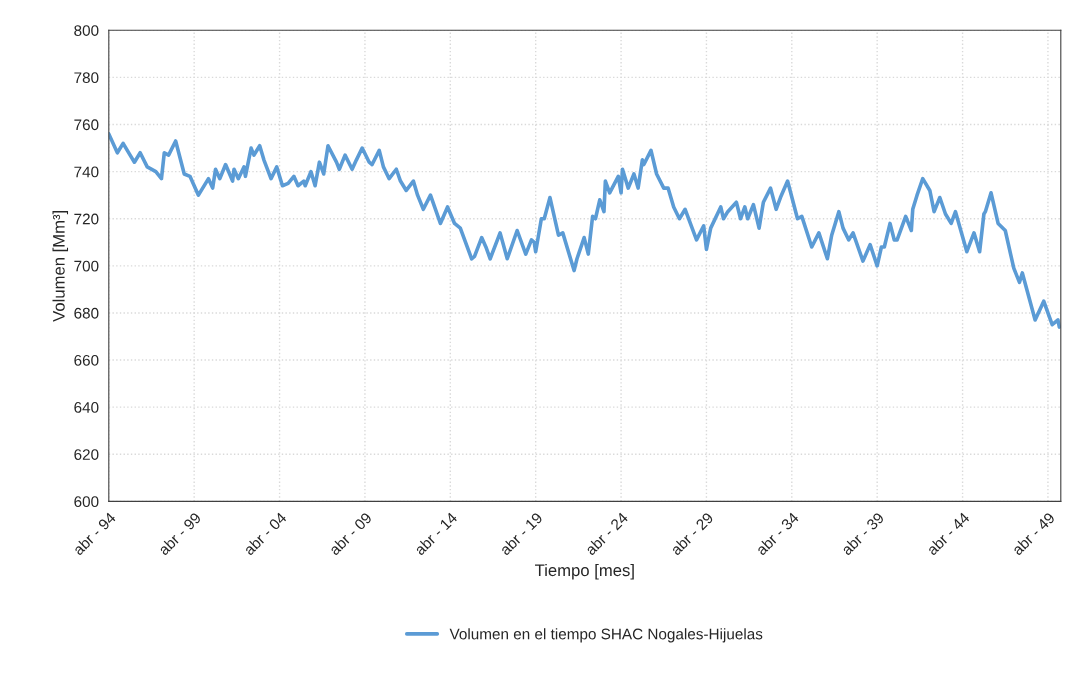  I want to click on x-tick-label: abr - 09, so click(350, 533).